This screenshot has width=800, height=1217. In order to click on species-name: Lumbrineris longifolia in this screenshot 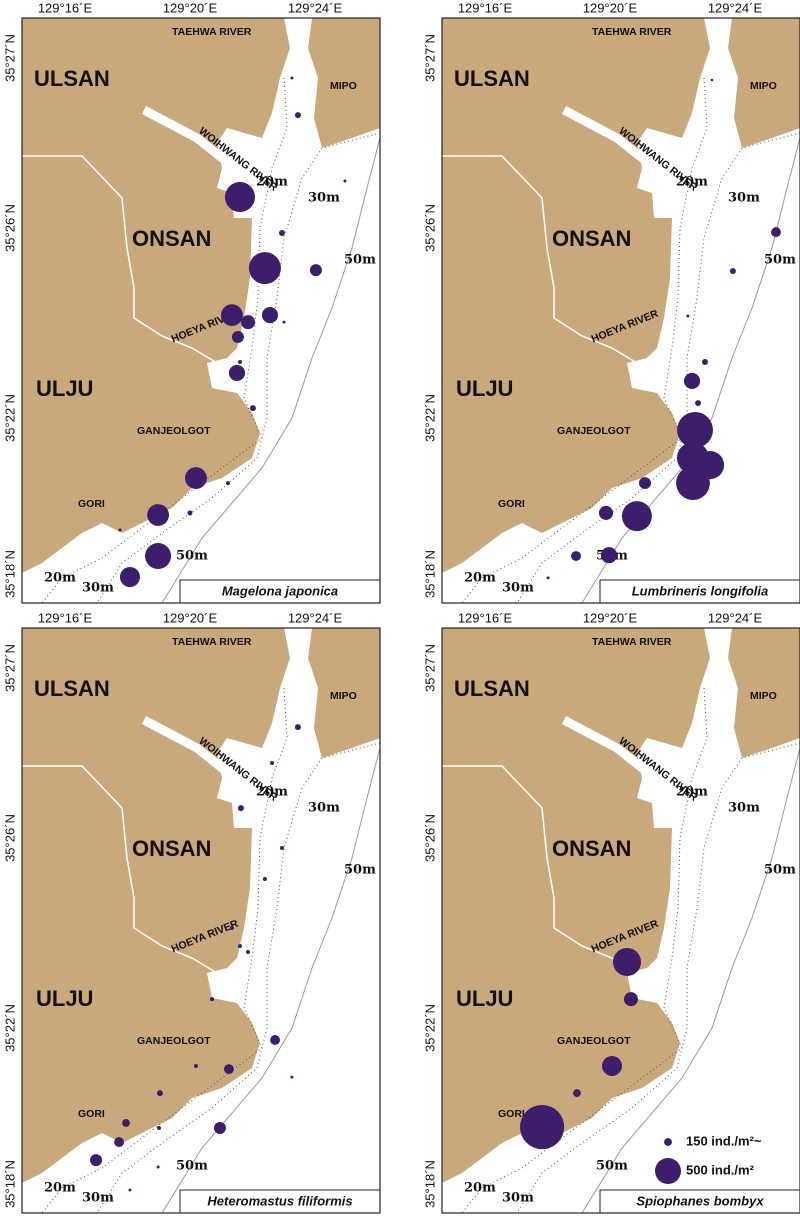, I will do `click(700, 590)`.